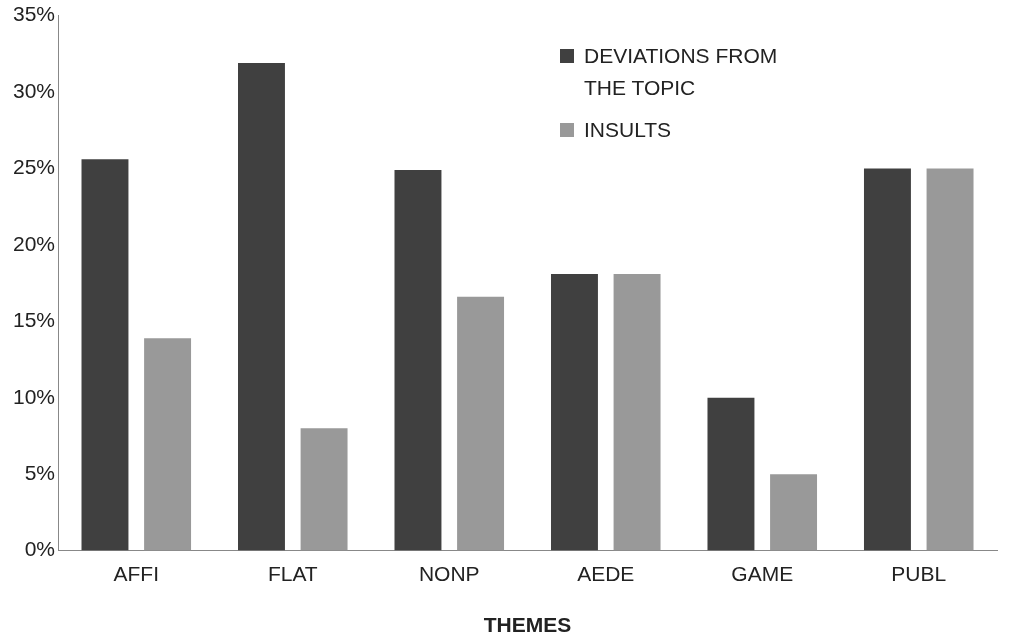  Describe the element at coordinates (449, 573) in the screenshot. I see `x-tick-label: NONP` at that location.